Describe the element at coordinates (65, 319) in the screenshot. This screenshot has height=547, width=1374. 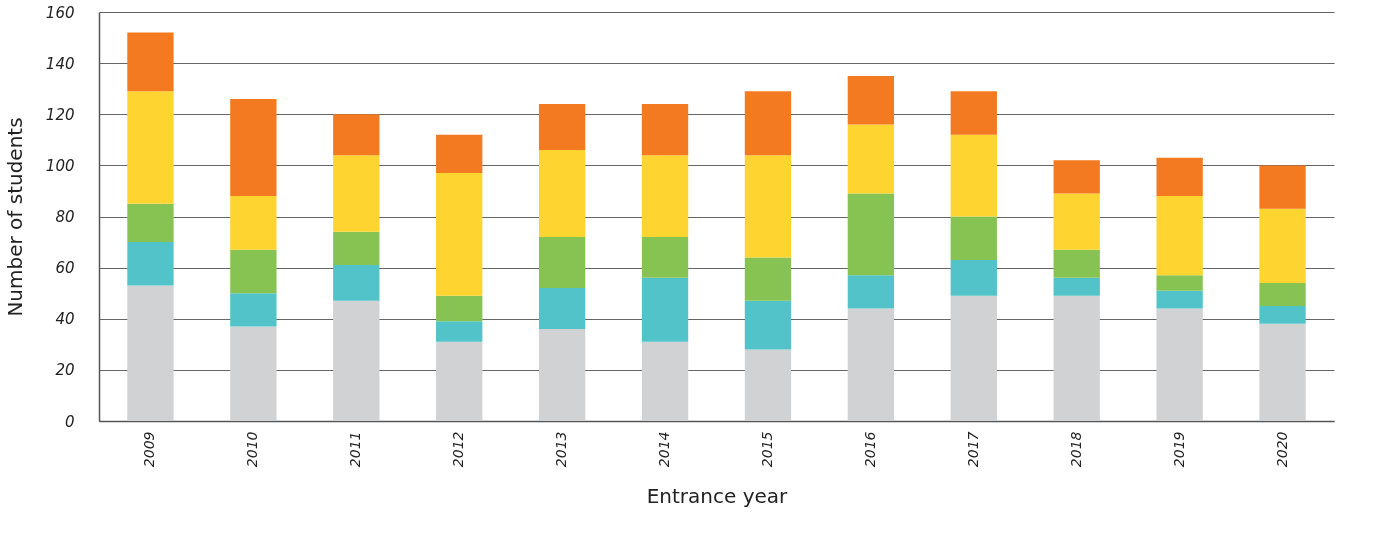
I see `y-tick-label: 40` at that location.